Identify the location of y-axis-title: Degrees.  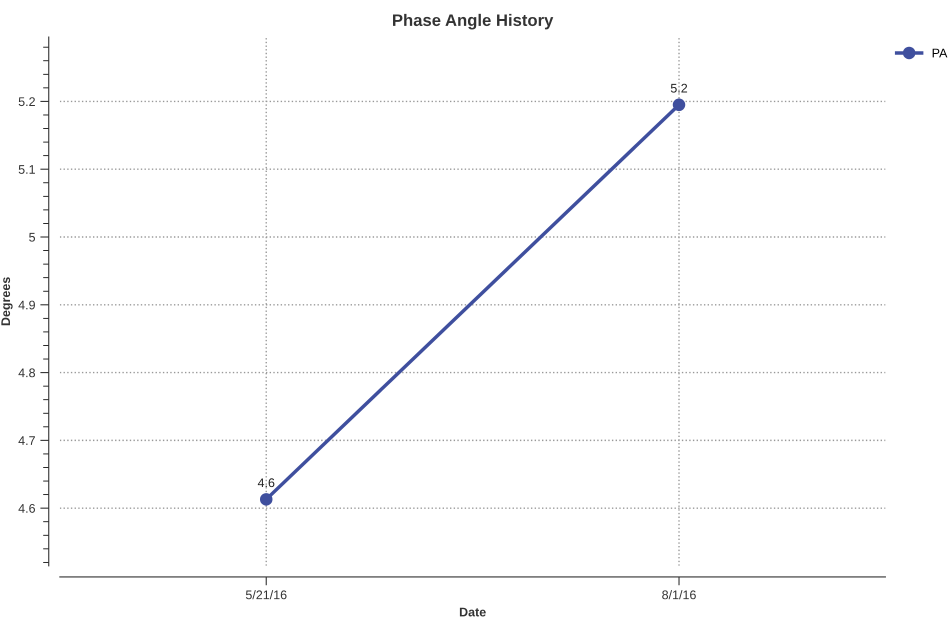
(7, 301).